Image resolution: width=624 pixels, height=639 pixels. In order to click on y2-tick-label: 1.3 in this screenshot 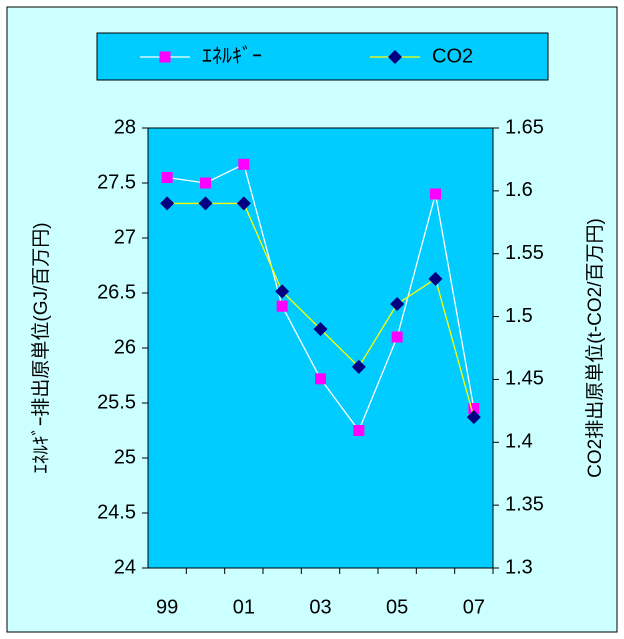, I will do `click(519, 567)`.